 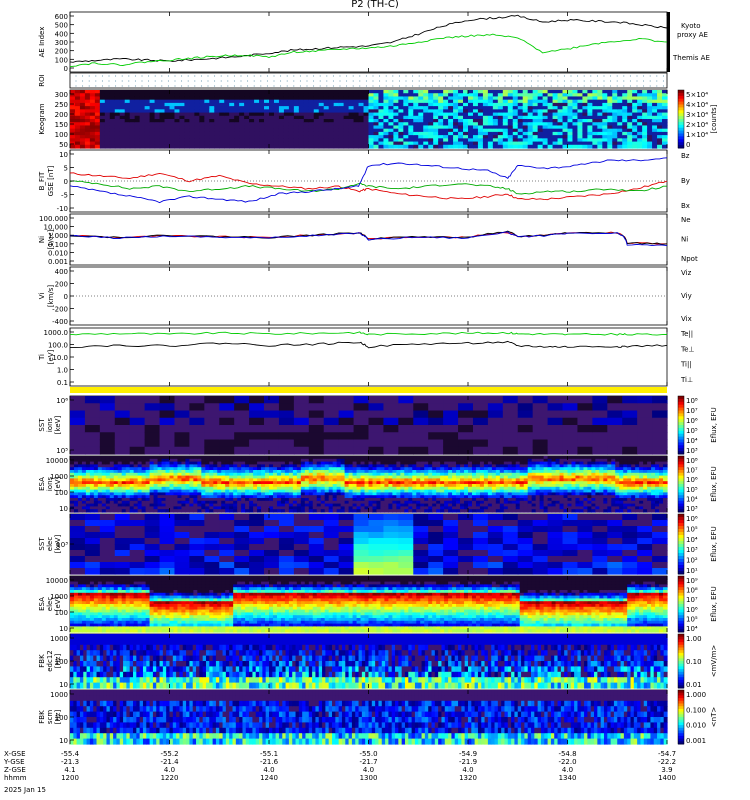 What do you see at coordinates (686, 334) in the screenshot?
I see `ti-legend-0: Te||` at bounding box center [686, 334].